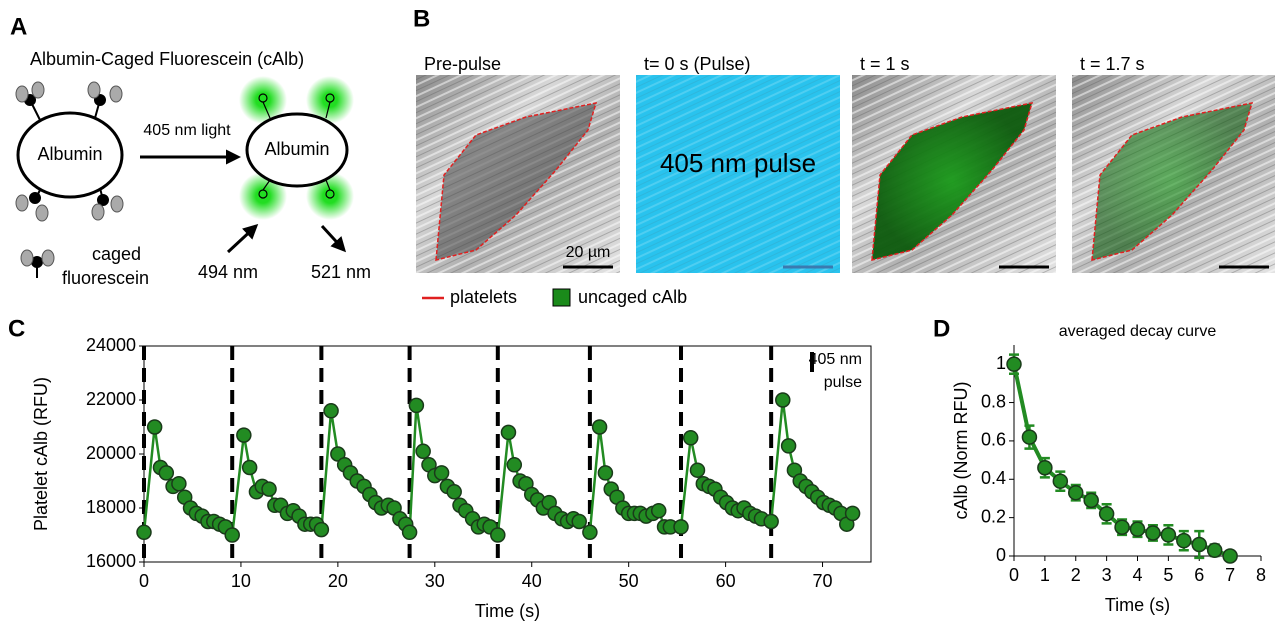  I want to click on y-tick-label: 0, so click(1001, 555).